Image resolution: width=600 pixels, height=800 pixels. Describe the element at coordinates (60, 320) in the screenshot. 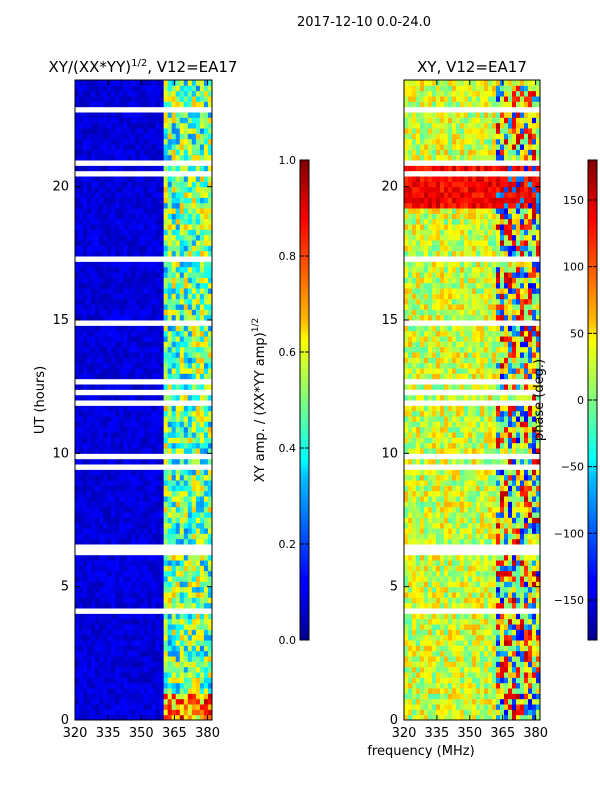

I see `y-tick-label: 15` at that location.